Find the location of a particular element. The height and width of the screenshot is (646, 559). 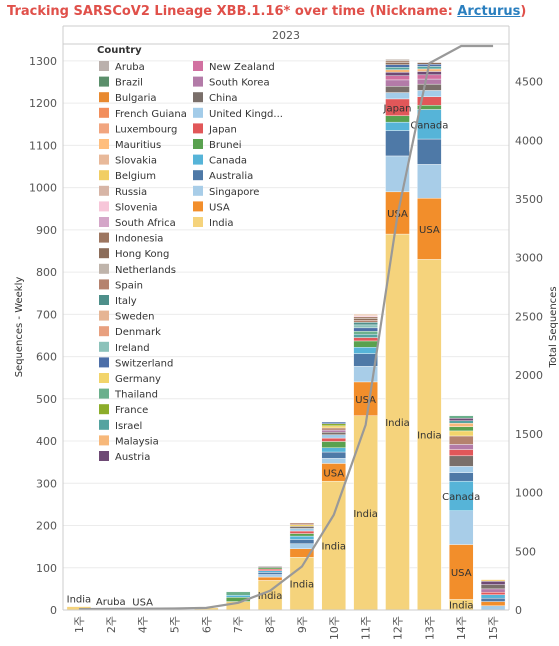

x-tick-label: 8주 is located at coordinates (270, 624).